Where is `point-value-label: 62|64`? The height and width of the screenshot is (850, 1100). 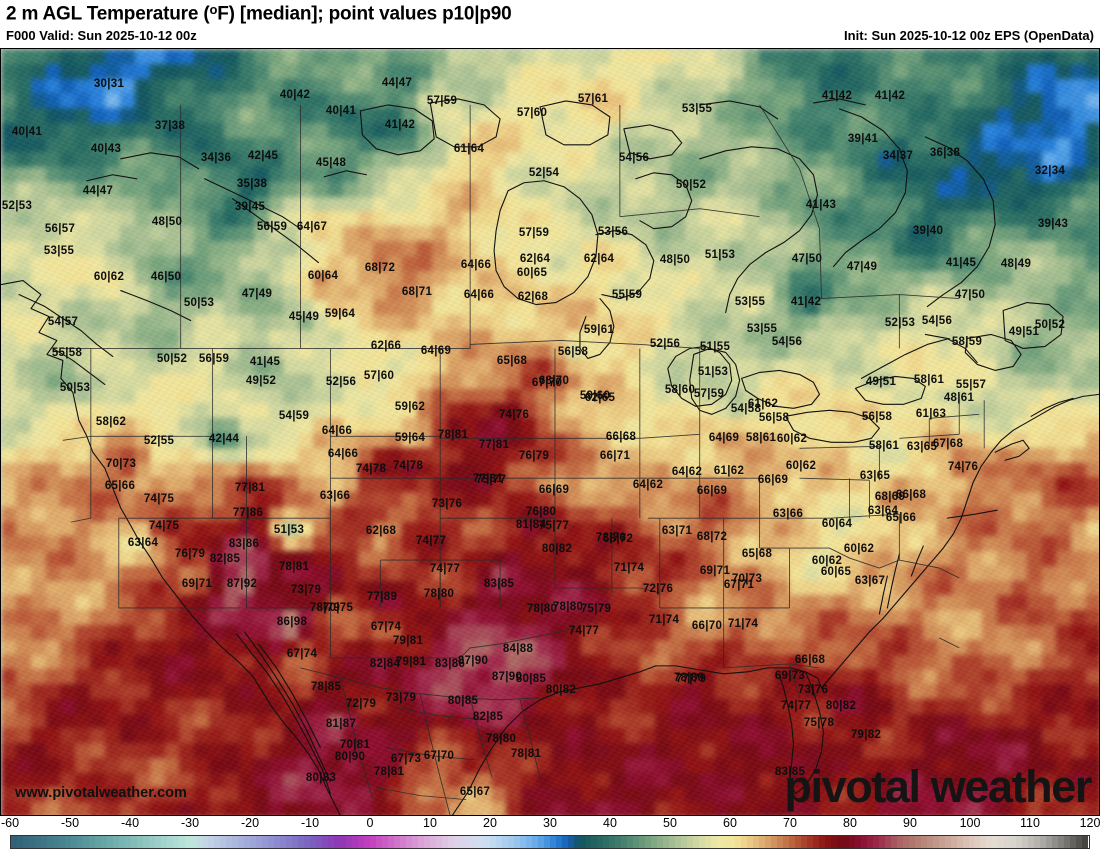
point-value-label: 62|64 is located at coordinates (599, 259).